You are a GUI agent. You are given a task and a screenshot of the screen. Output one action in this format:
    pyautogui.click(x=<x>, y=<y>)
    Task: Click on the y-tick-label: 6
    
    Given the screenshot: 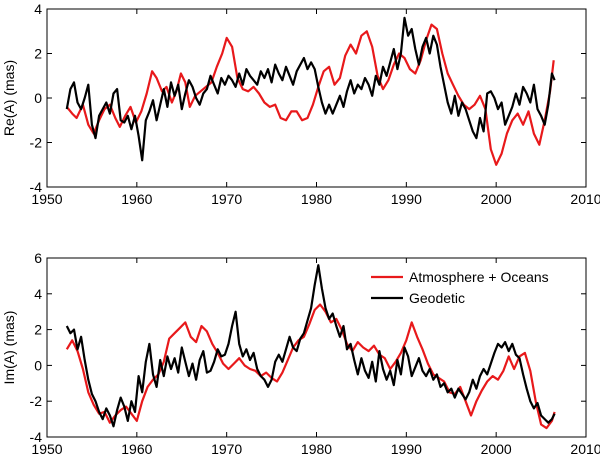 What is the action you would take?
    pyautogui.click(x=38, y=258)
    